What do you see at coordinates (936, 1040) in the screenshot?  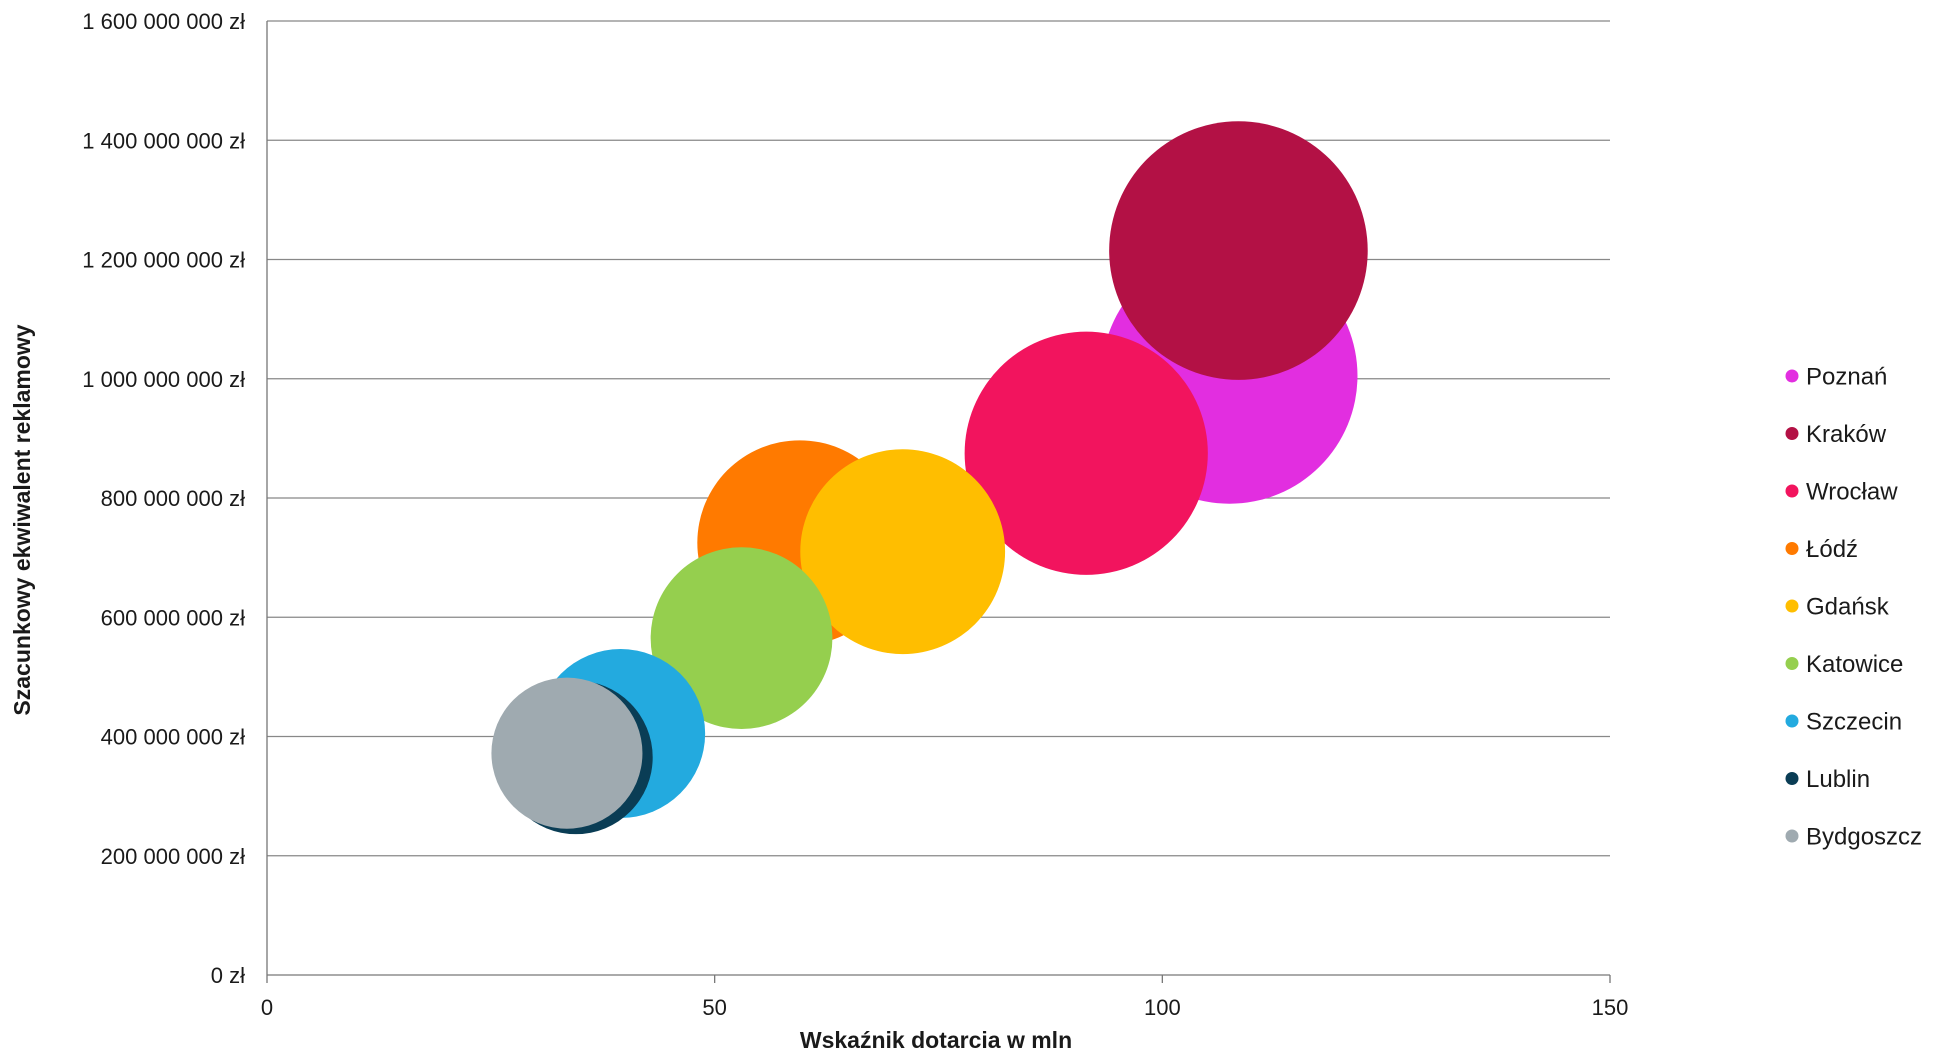 I see `x-axis-title: Wskaźnik dotarcia w mln` at bounding box center [936, 1040].